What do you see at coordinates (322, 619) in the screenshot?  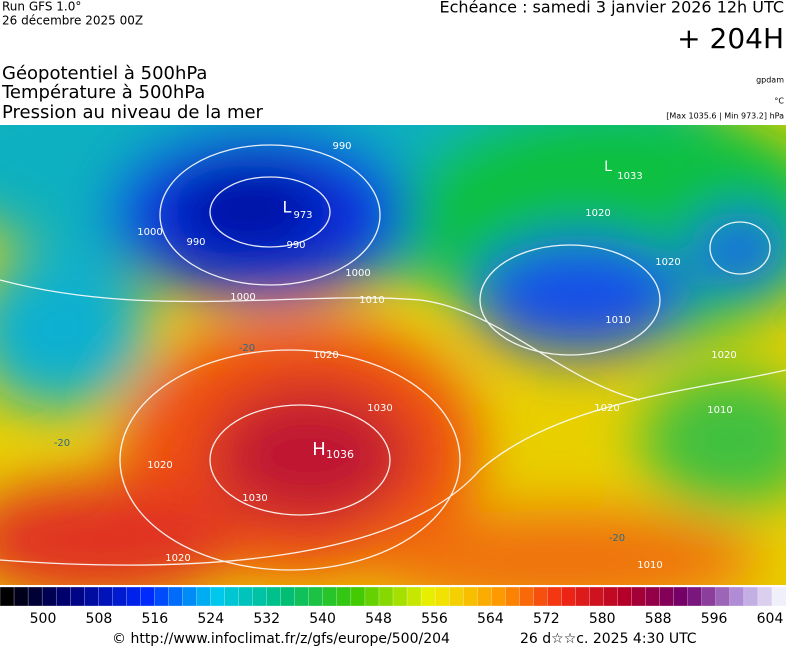 I see `colorbar-label: 540` at bounding box center [322, 619].